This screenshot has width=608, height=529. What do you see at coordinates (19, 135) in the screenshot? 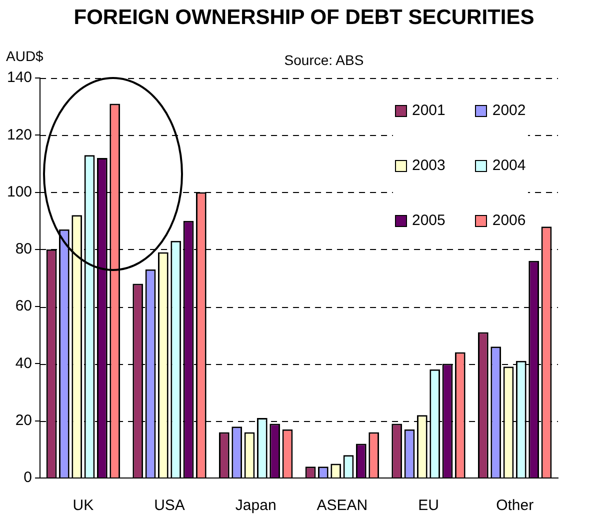
I see `y-tick-label: 120` at bounding box center [19, 135].